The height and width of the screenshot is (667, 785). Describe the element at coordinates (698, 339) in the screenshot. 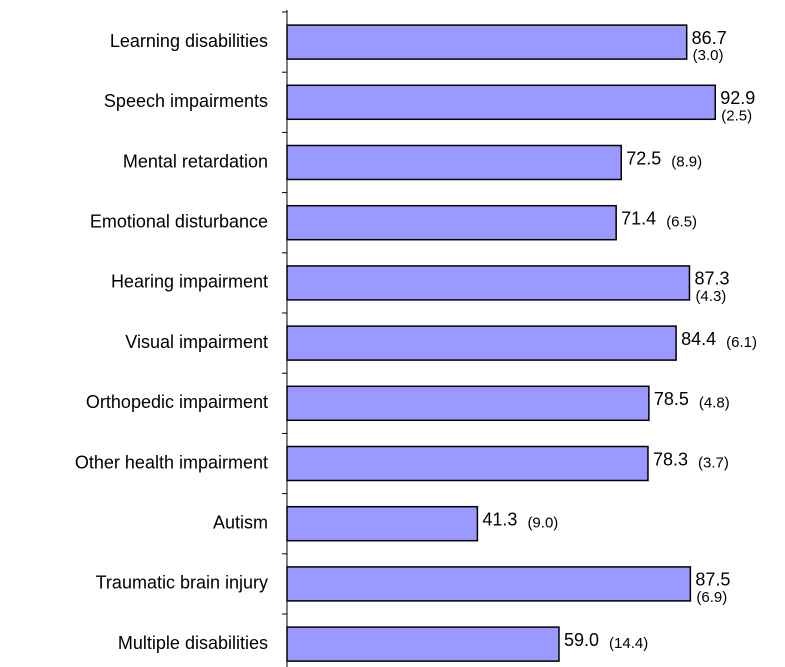

I see `value-label: 84.4` at that location.